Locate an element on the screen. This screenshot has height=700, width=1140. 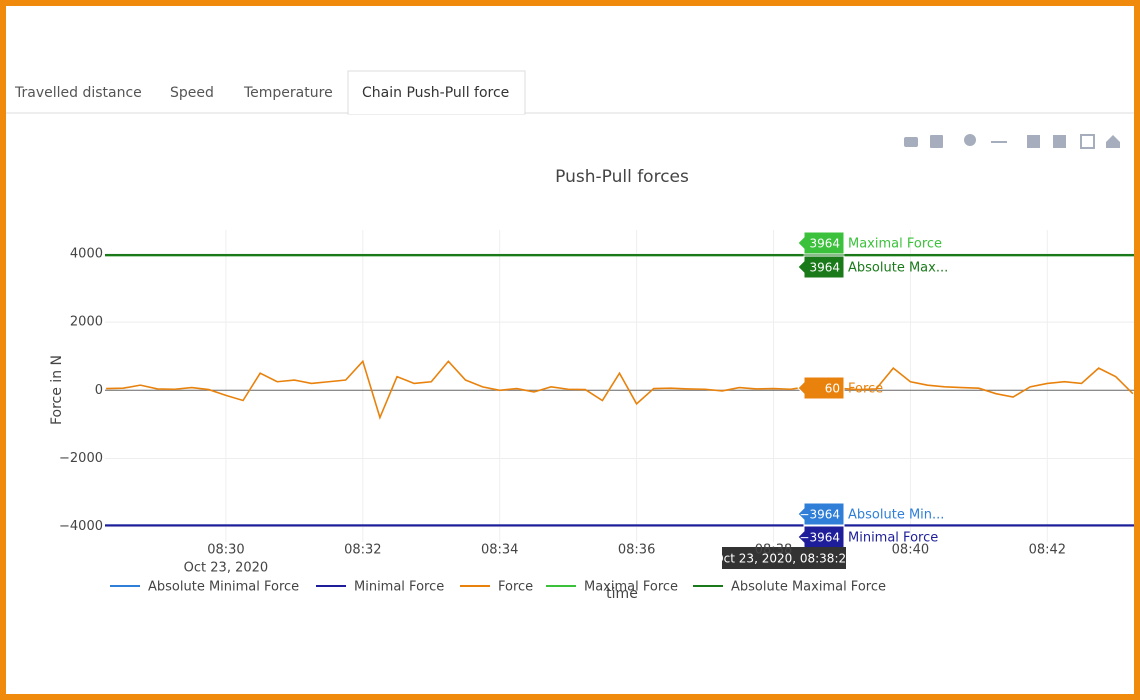
zoom-out-icon is located at coordinates (1059, 141).